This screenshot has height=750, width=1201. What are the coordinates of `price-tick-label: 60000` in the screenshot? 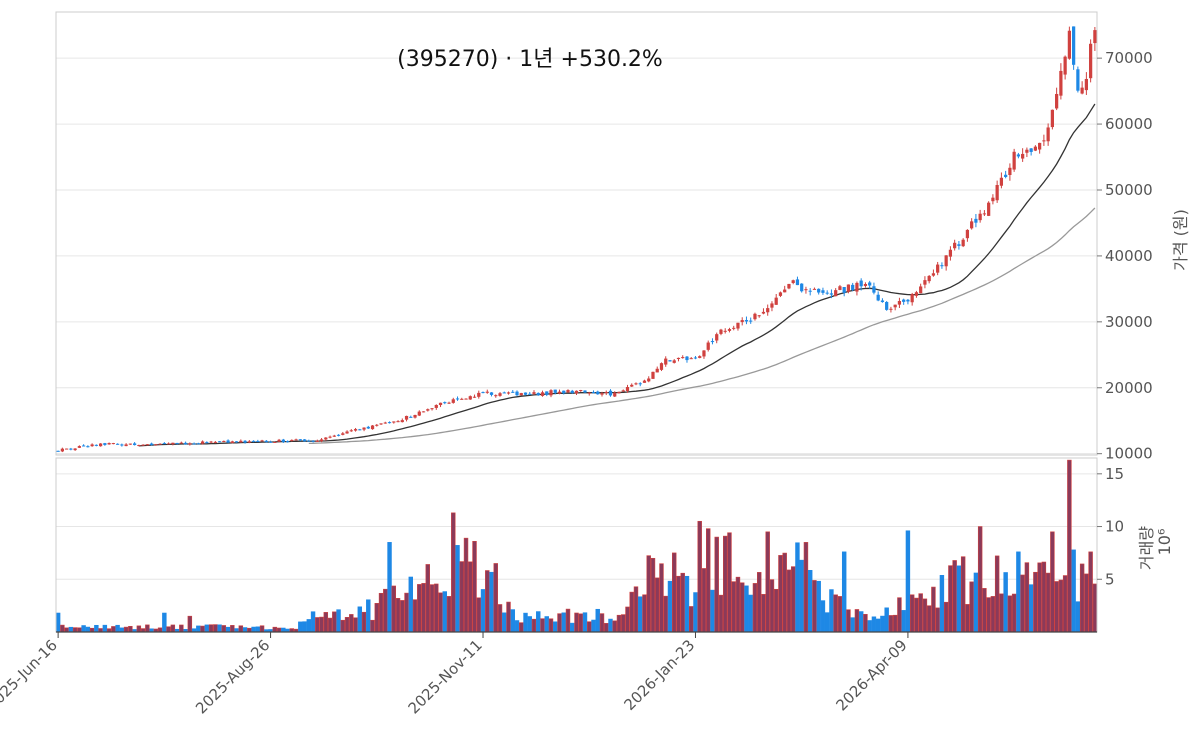 It's located at (1129, 124).